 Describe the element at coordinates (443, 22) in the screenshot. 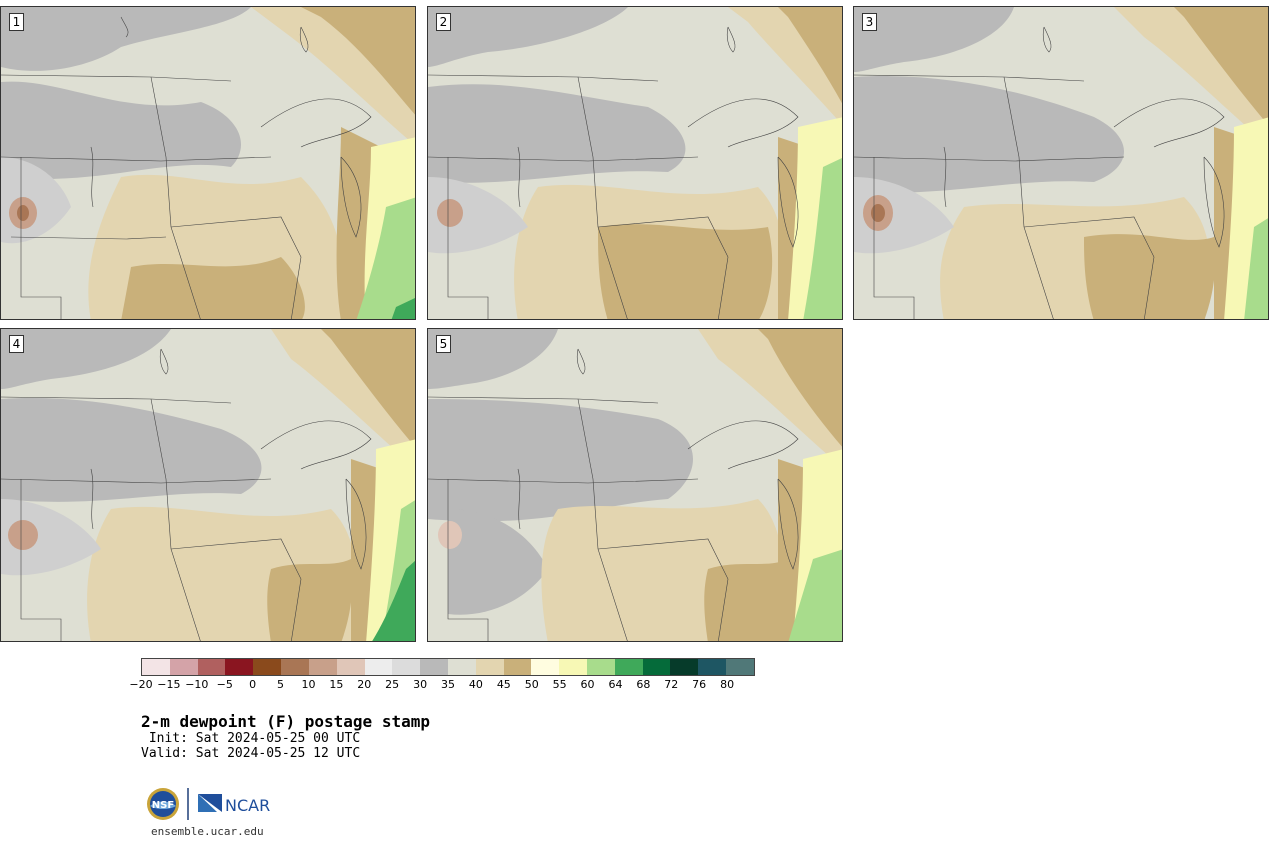

I see `panel-number-2: 2` at that location.